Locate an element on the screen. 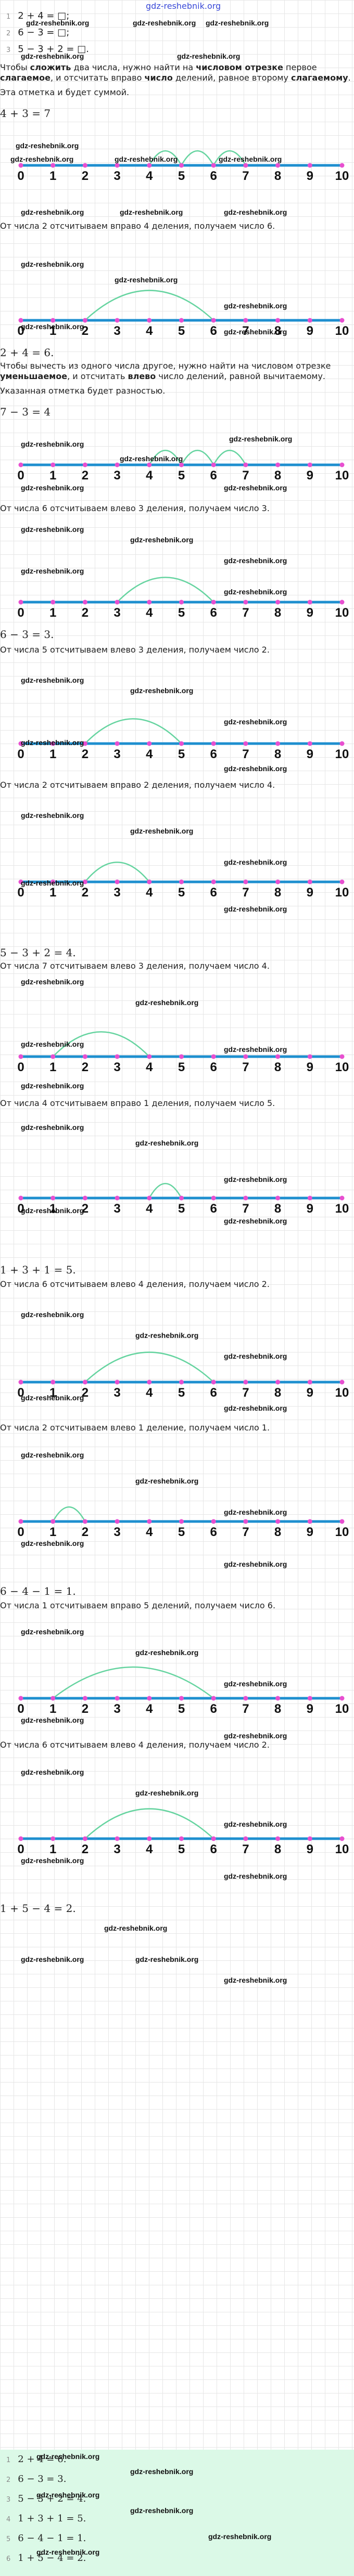 This screenshot has height=2576, width=354. answer-item: 2 6 − 3 = 3. is located at coordinates (36, 2479).